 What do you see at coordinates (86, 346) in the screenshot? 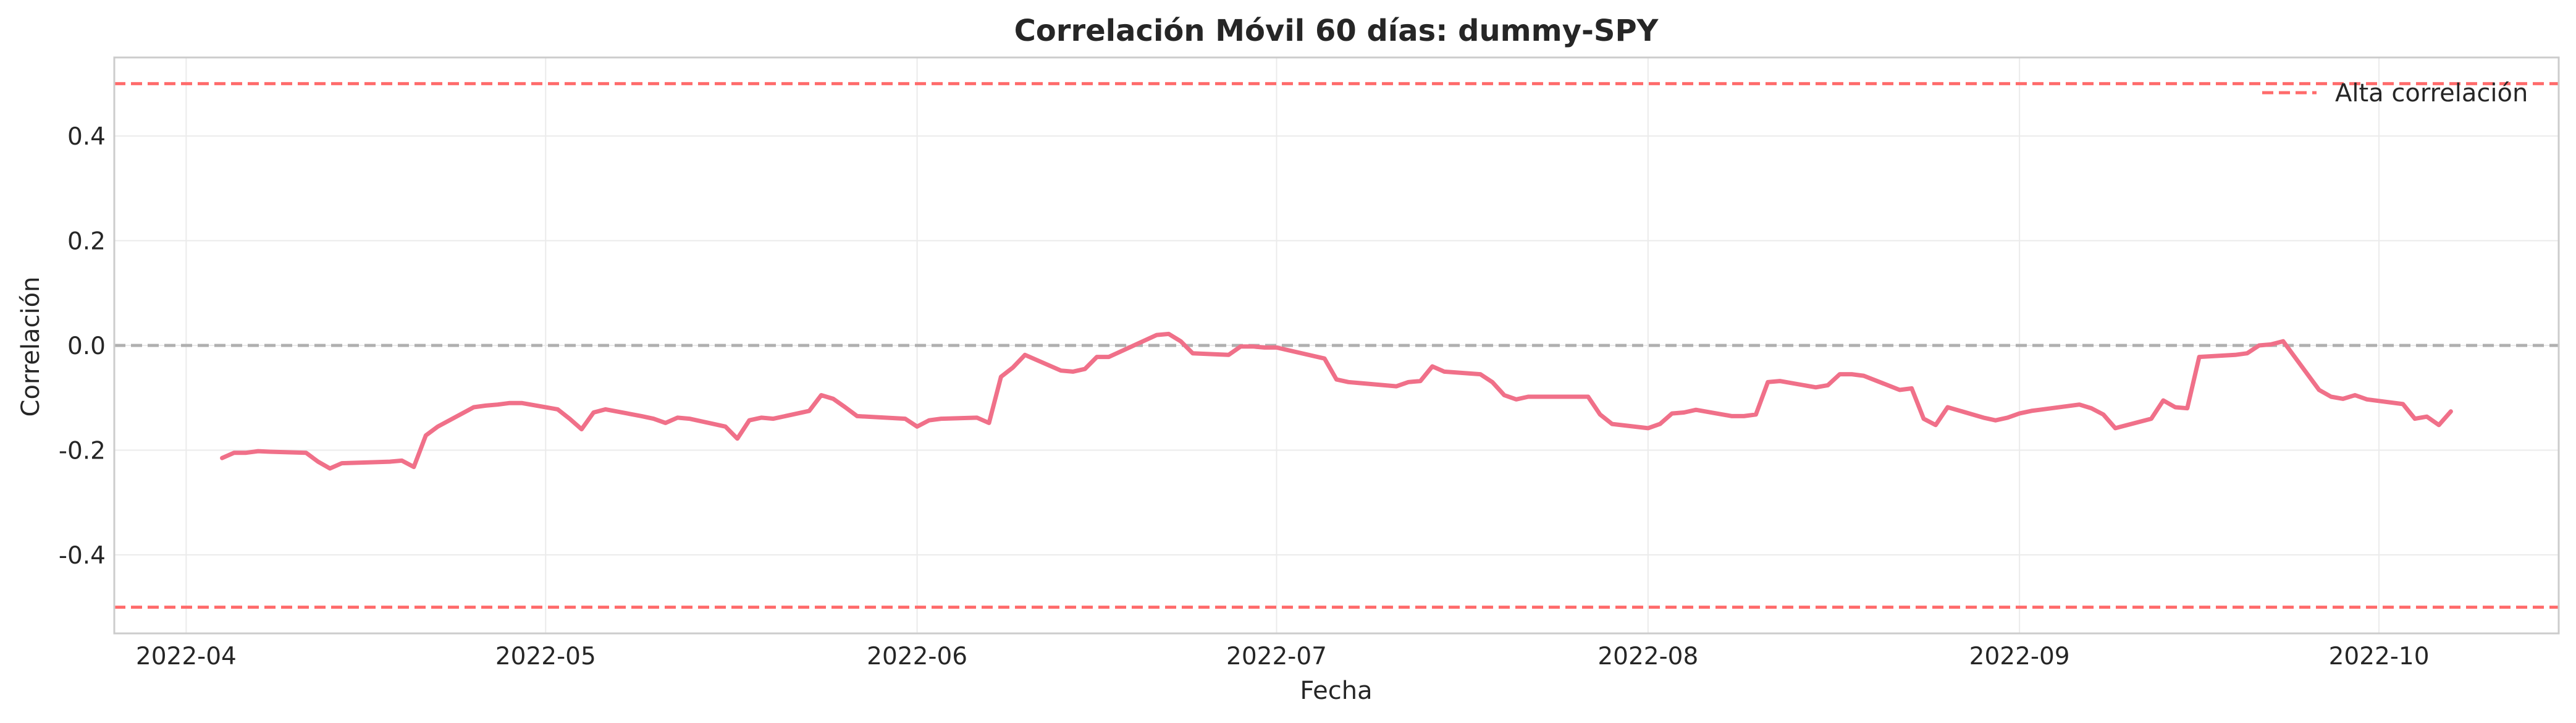
I see `y-tick-label: 0.0` at bounding box center [86, 346].